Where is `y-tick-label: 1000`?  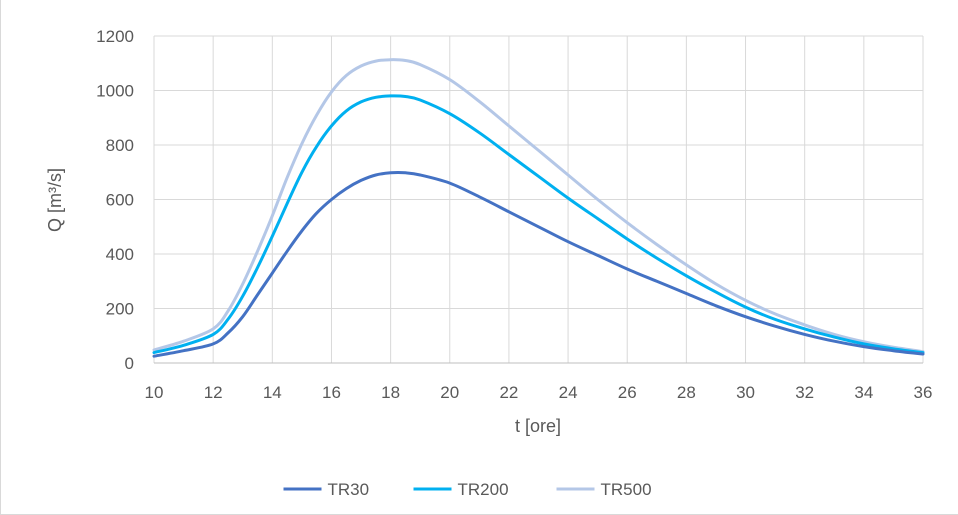
y-tick-label: 1000 is located at coordinates (115, 91).